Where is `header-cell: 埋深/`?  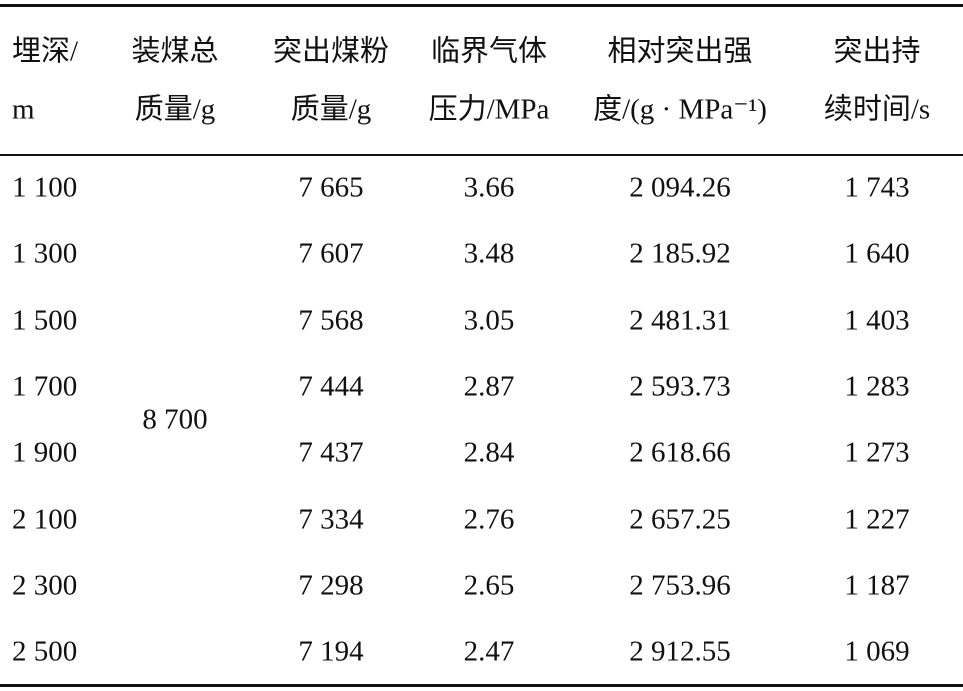 header-cell: 埋深/ is located at coordinates (45, 51).